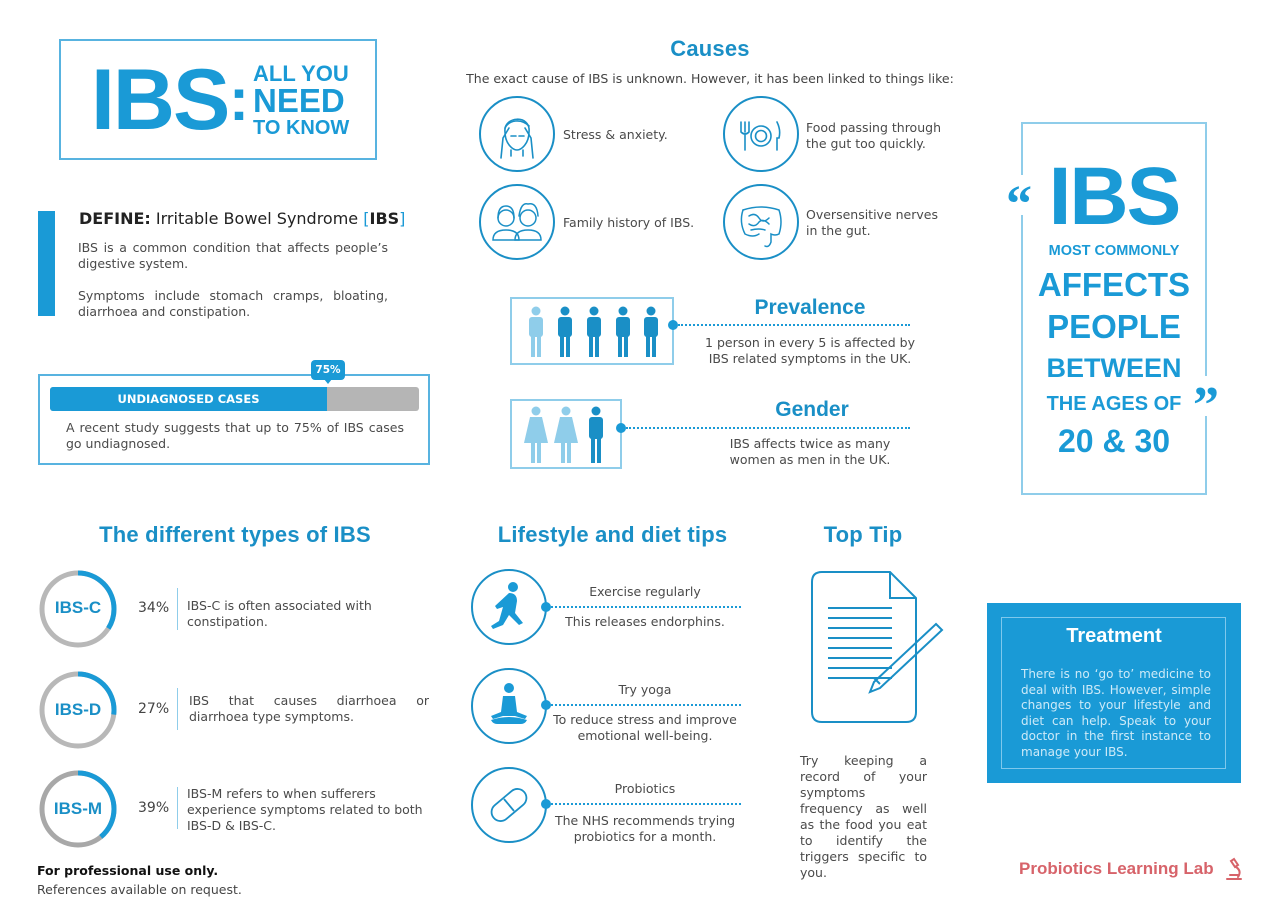 Image resolution: width=1280 pixels, height=905 pixels. Describe the element at coordinates (154, 608) in the screenshot. I see `ibs-c-percent: 34%` at that location.